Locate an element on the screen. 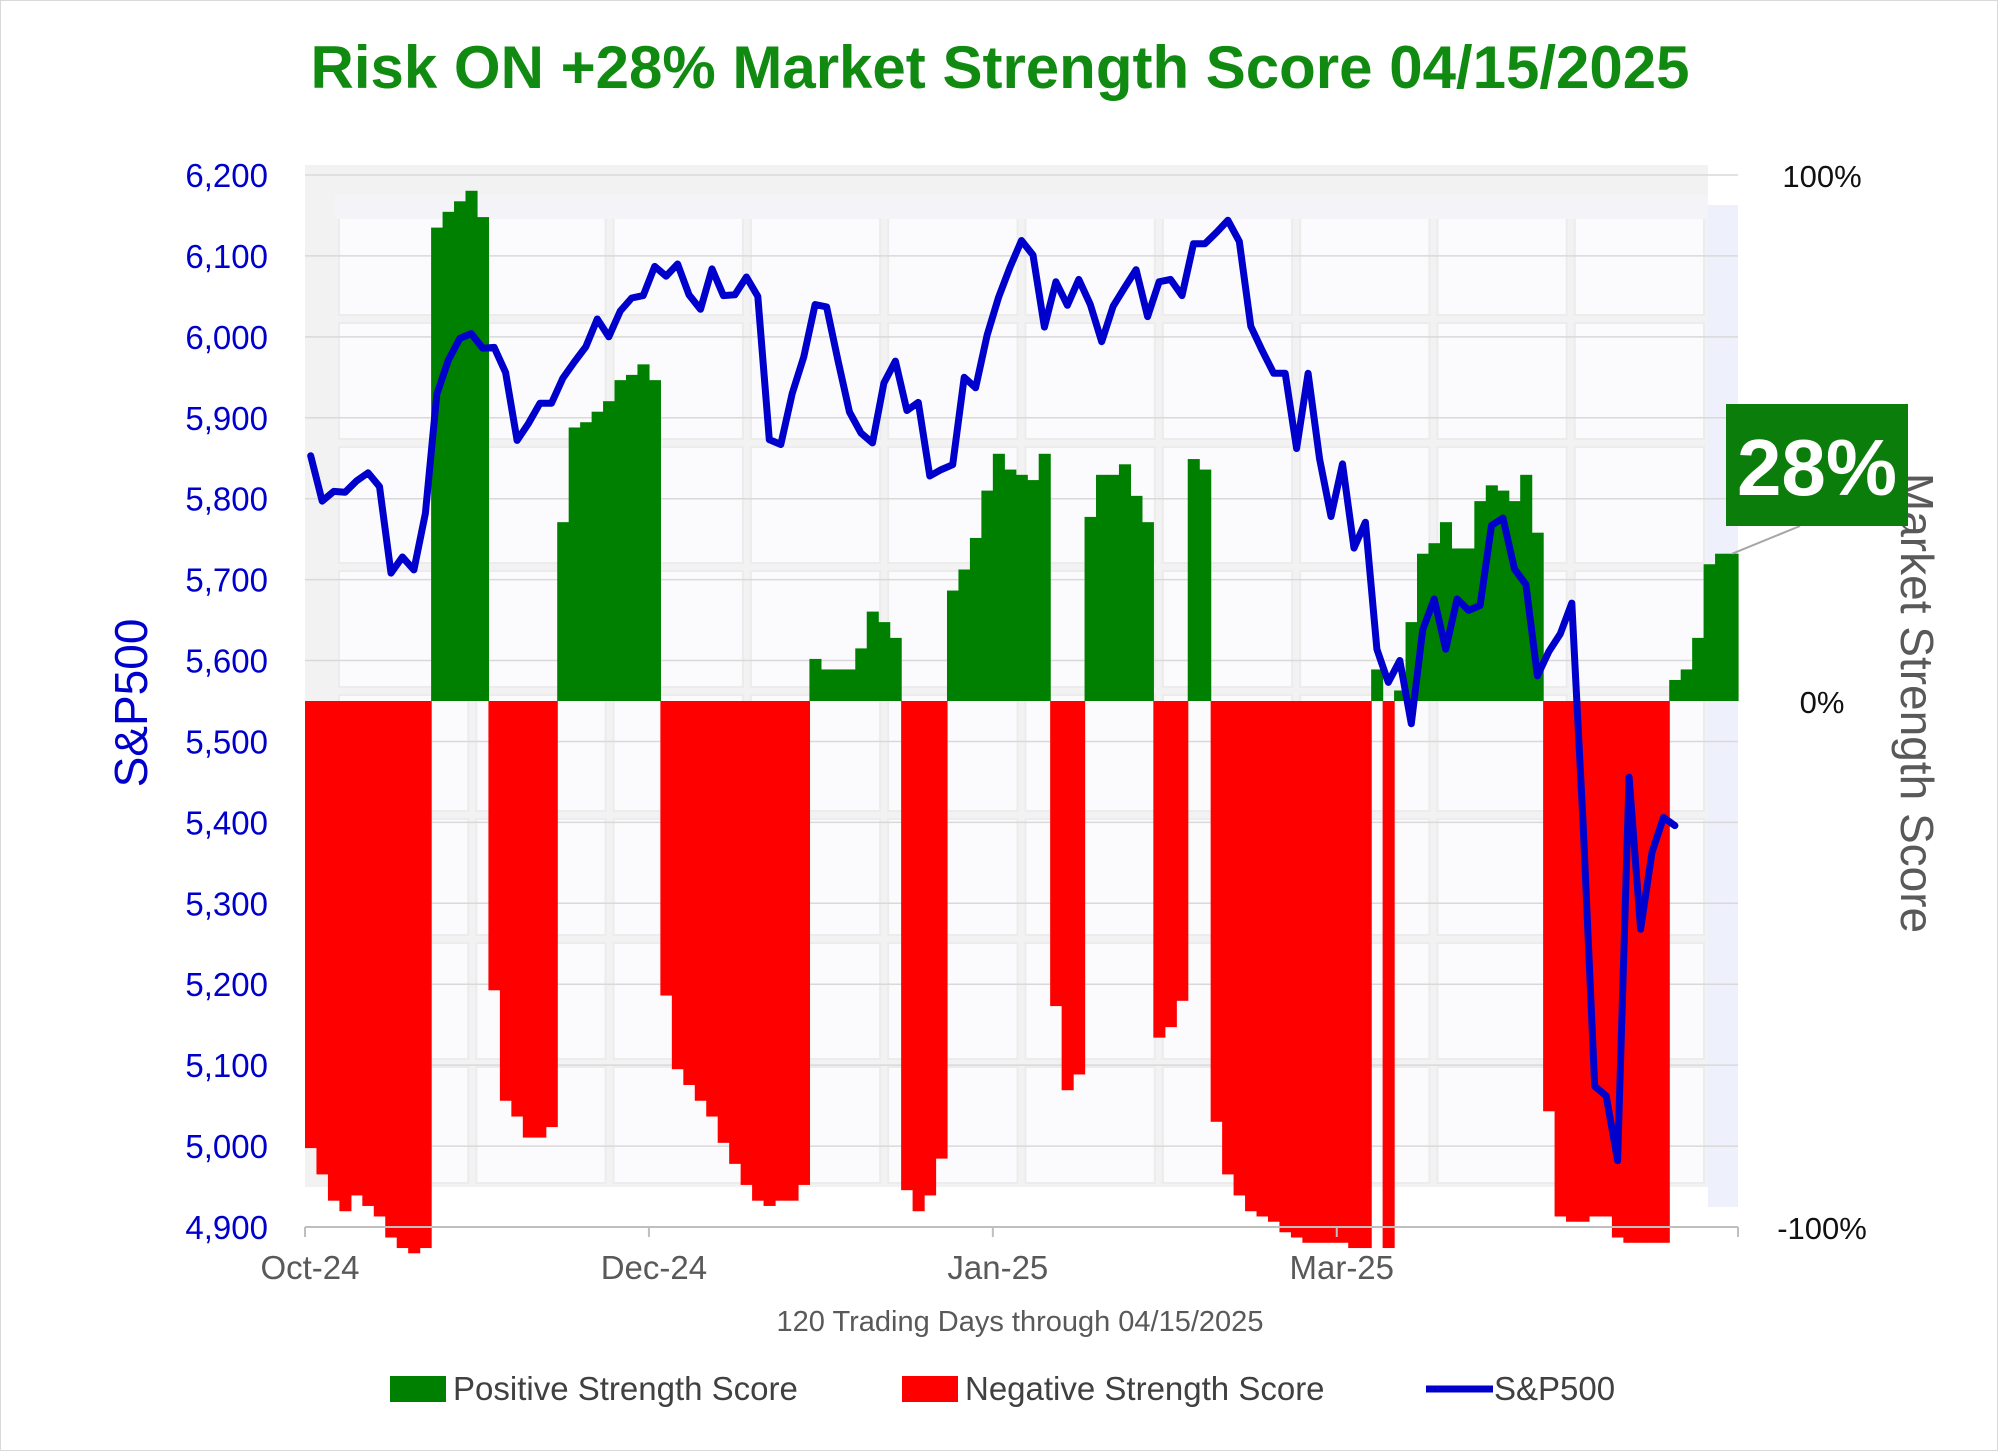 This screenshot has height=1453, width=2000. badge-leader-line is located at coordinates (1766, 540).